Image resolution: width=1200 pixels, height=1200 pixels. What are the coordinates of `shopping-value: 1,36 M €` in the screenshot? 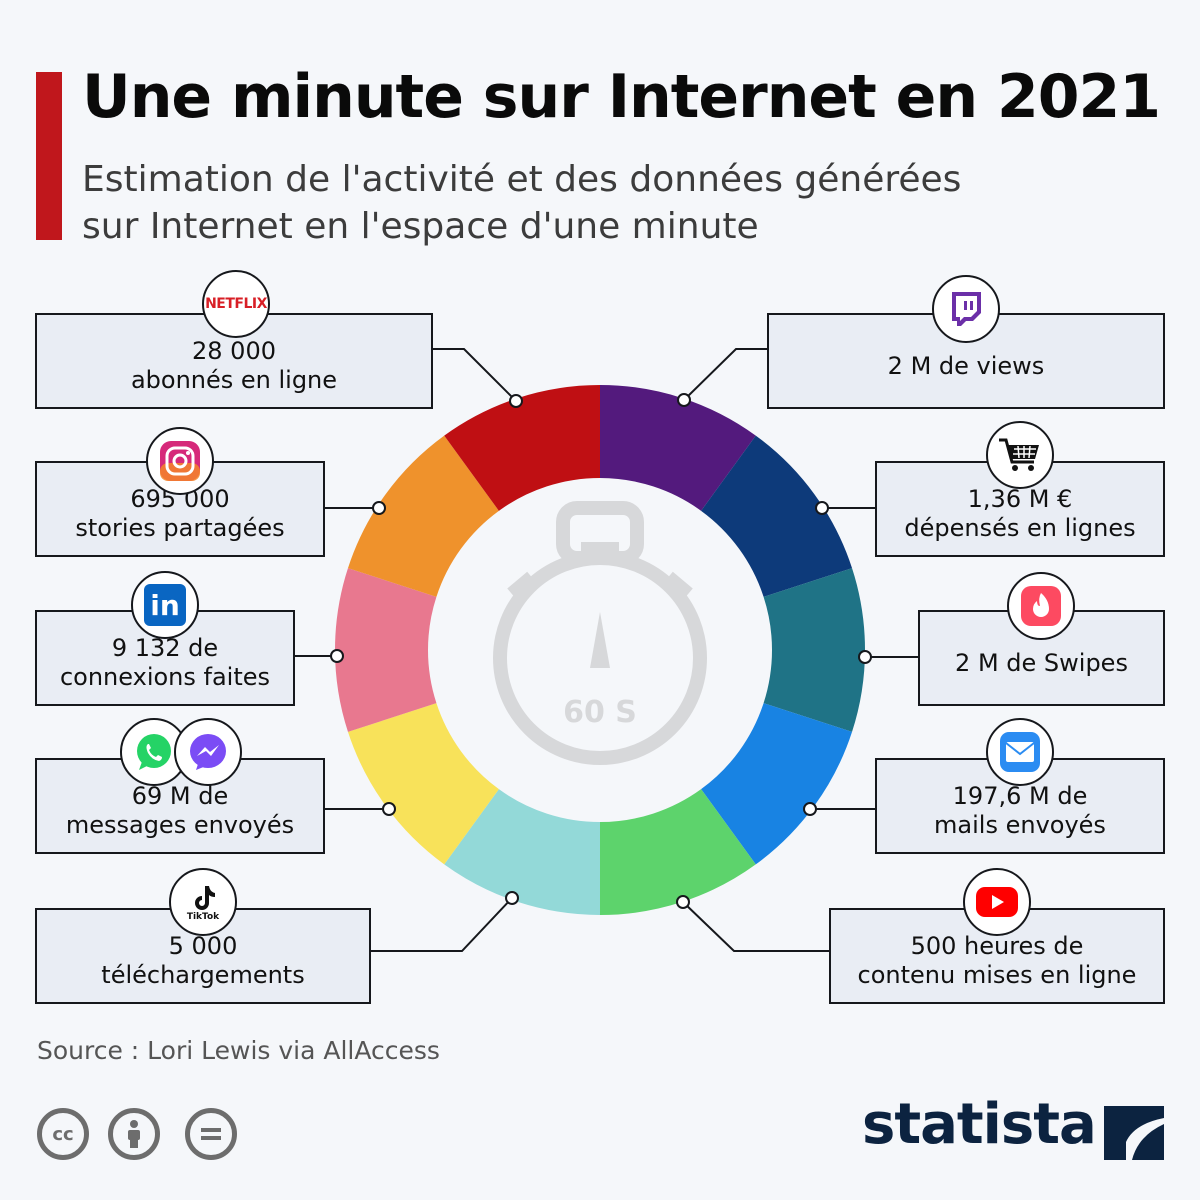 It's located at (1020, 499).